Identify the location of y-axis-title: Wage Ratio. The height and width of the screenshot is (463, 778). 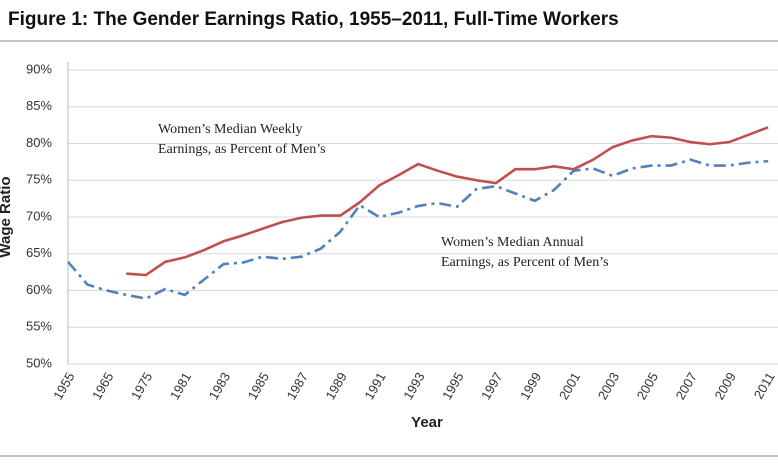
(7, 216).